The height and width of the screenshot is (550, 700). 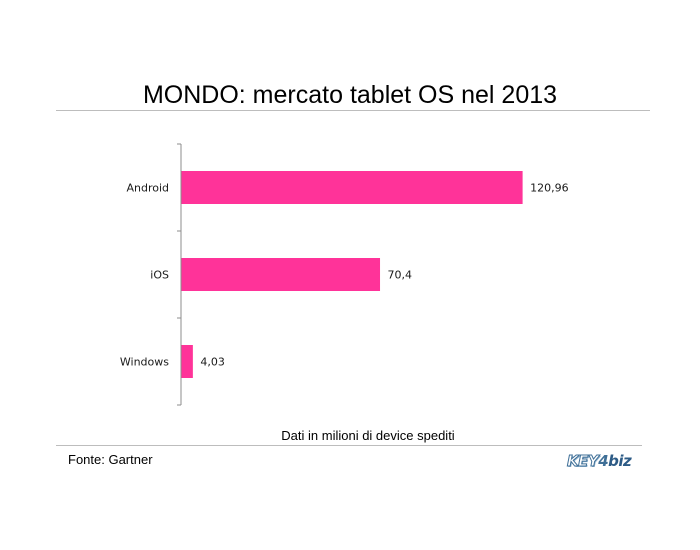 I want to click on bar-ios, so click(x=281, y=274).